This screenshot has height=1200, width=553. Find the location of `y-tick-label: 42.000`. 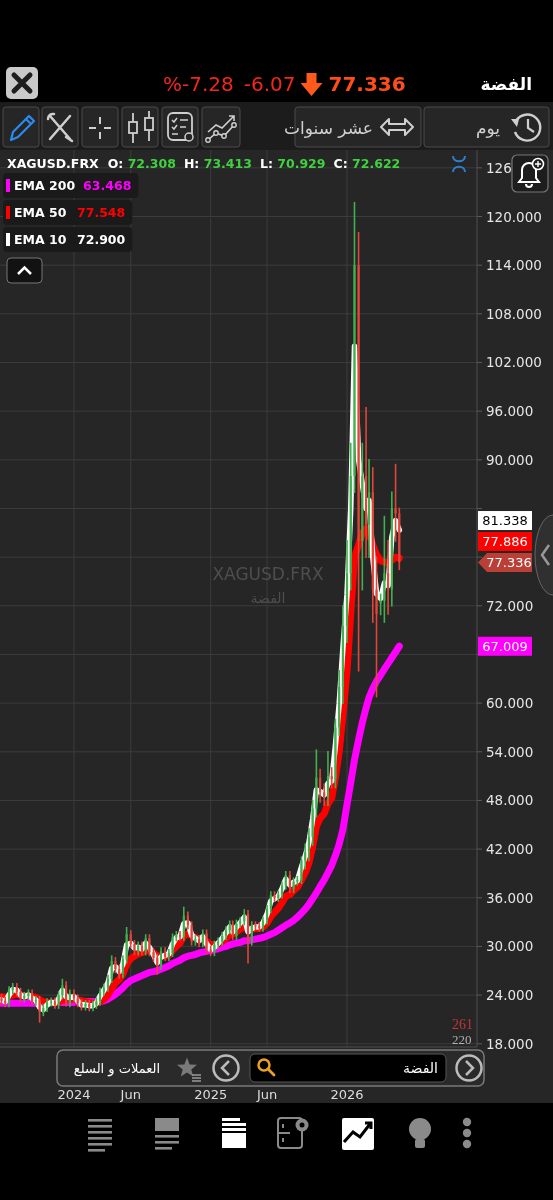

y-tick-label: 42.000 is located at coordinates (510, 849).